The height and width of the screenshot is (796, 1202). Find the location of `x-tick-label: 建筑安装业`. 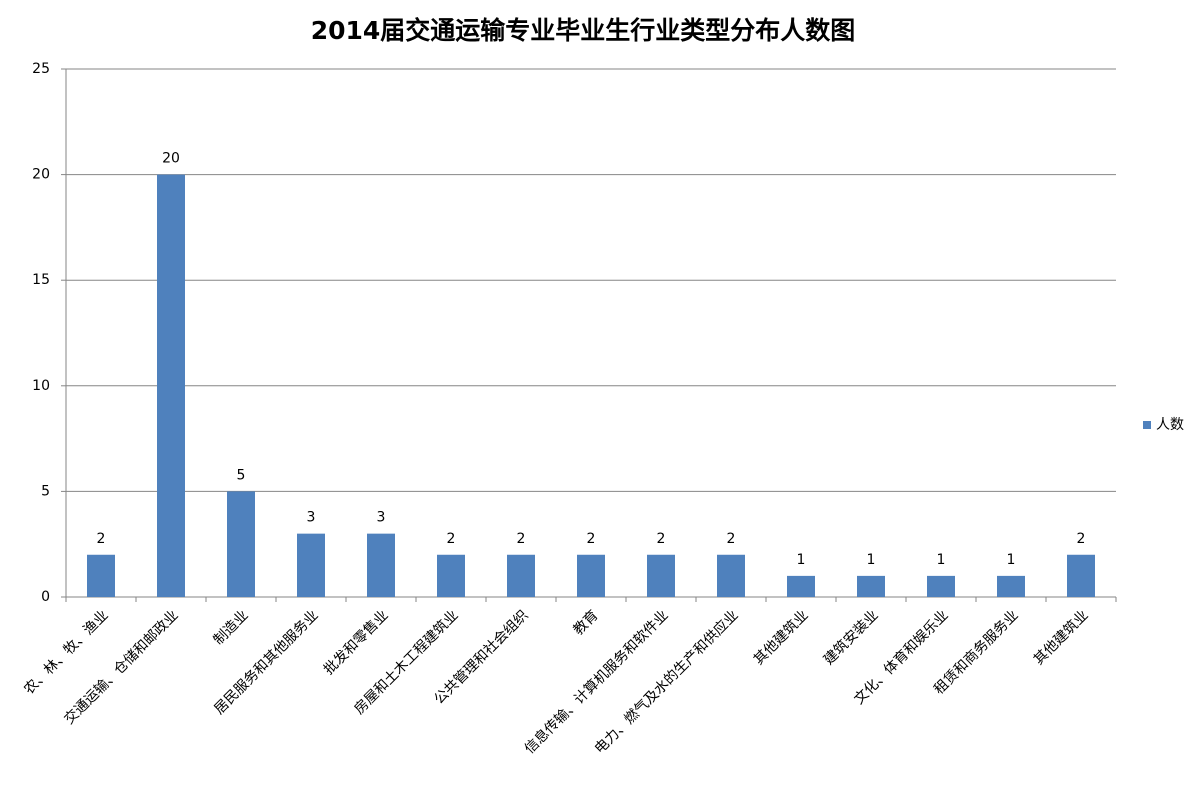

x-tick-label: 建筑安装业 is located at coordinates (851, 637).